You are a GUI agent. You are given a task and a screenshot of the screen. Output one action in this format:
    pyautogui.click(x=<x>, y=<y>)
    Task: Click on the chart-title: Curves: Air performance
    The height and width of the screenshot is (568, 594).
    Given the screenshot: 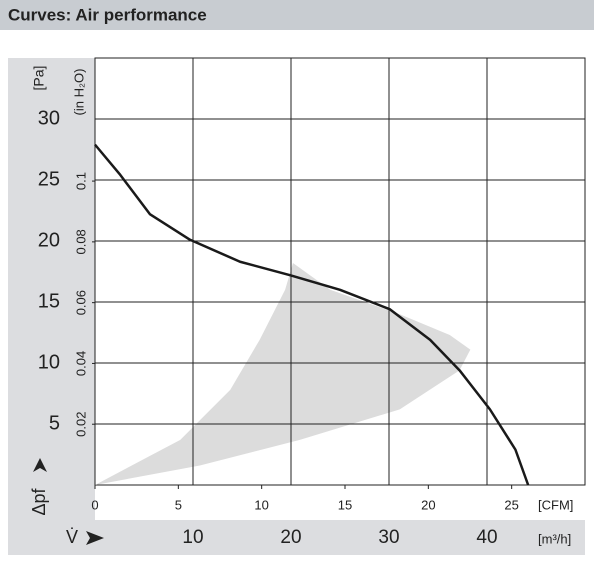 What is the action you would take?
    pyautogui.click(x=107, y=14)
    